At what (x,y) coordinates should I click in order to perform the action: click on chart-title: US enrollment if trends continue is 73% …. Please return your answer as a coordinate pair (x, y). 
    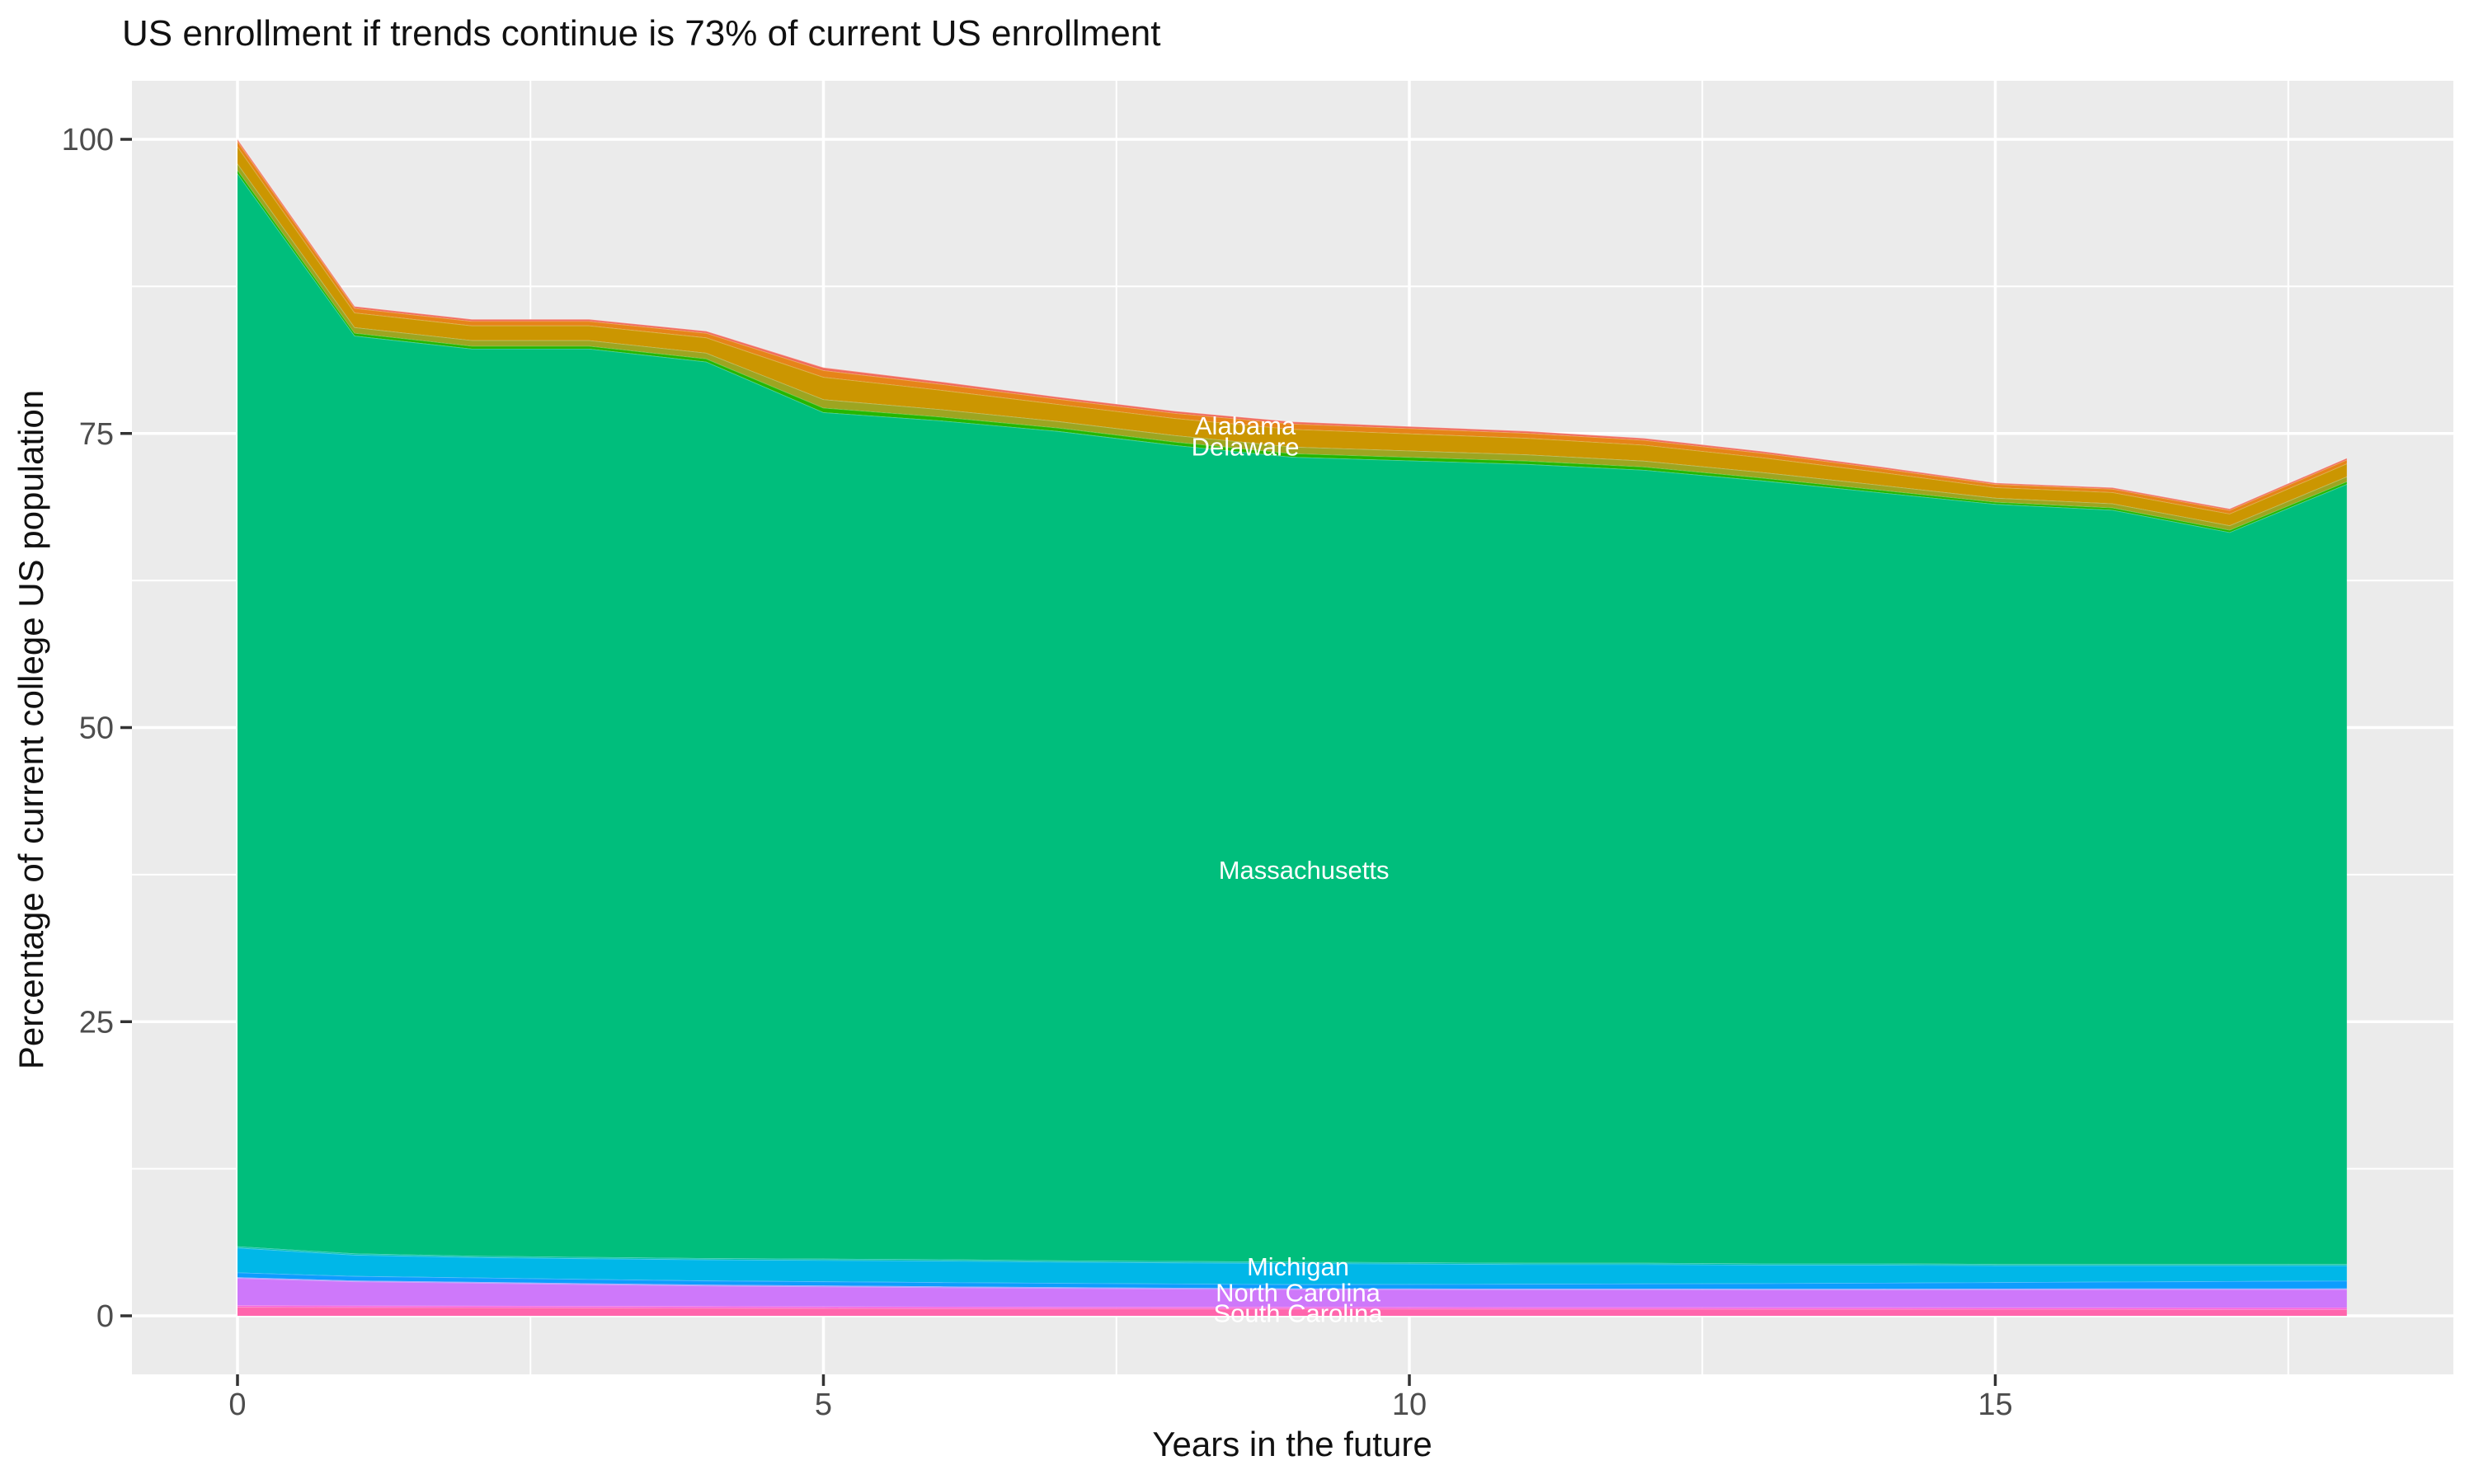
    Looking at the image, I should click on (641, 33).